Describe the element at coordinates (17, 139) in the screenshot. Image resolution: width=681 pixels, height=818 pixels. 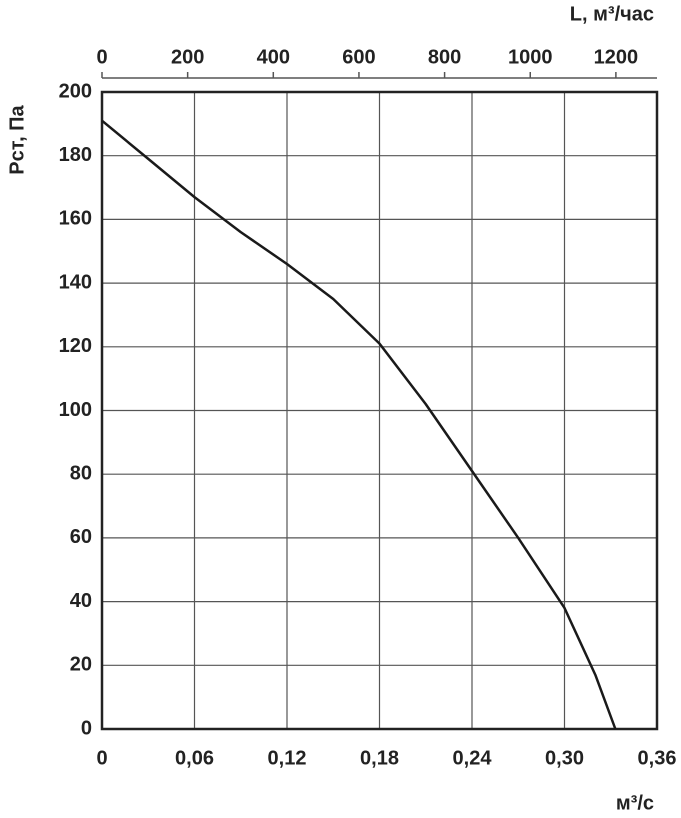
I see `y-axis-label: Pст, Па` at that location.